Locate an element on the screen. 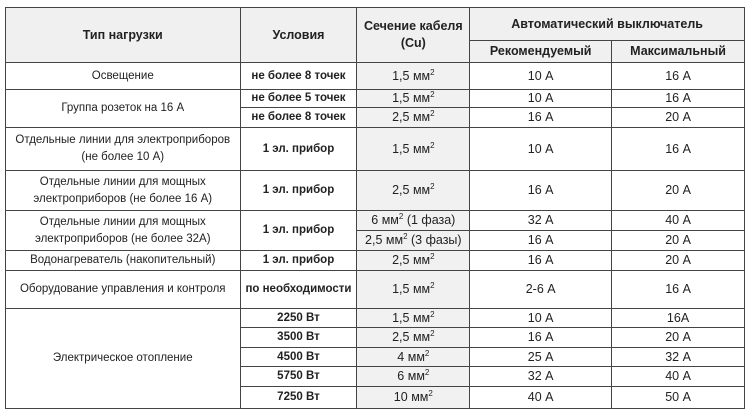  maximum-breaker-cell: 16А is located at coordinates (678, 318).